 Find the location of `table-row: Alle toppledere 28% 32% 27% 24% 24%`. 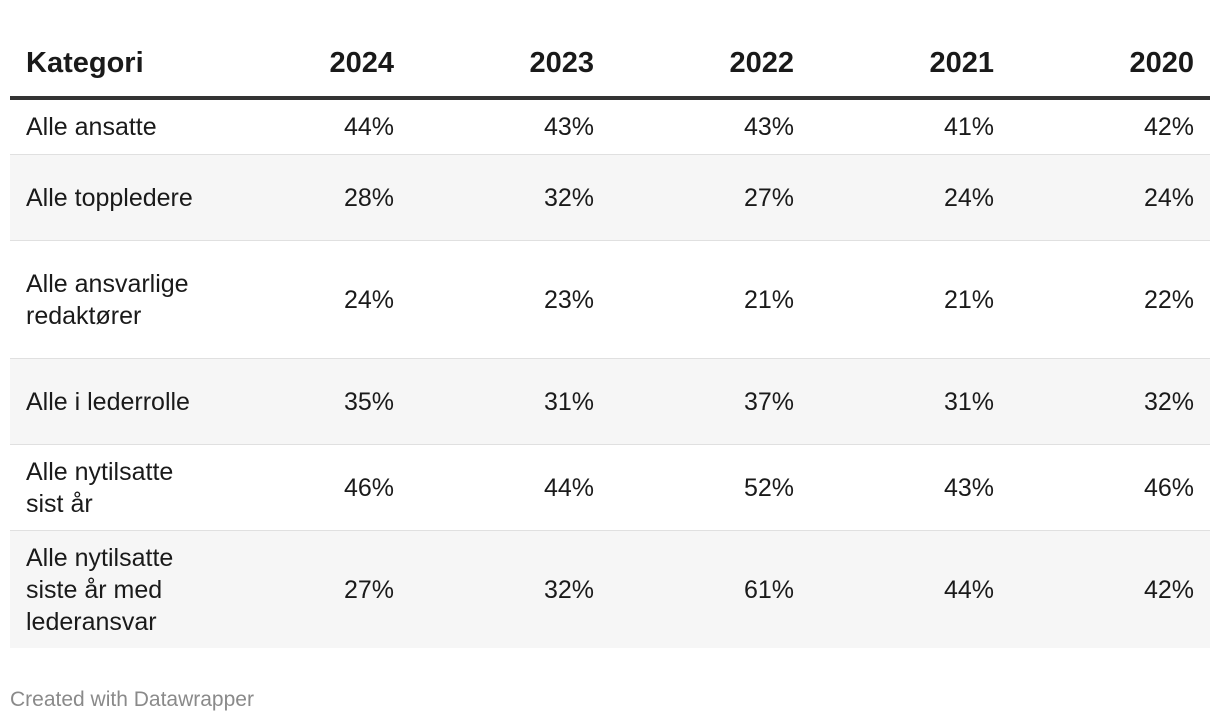

table-row: Alle toppledere 28% 32% 27% 24% 24% is located at coordinates (610, 197).